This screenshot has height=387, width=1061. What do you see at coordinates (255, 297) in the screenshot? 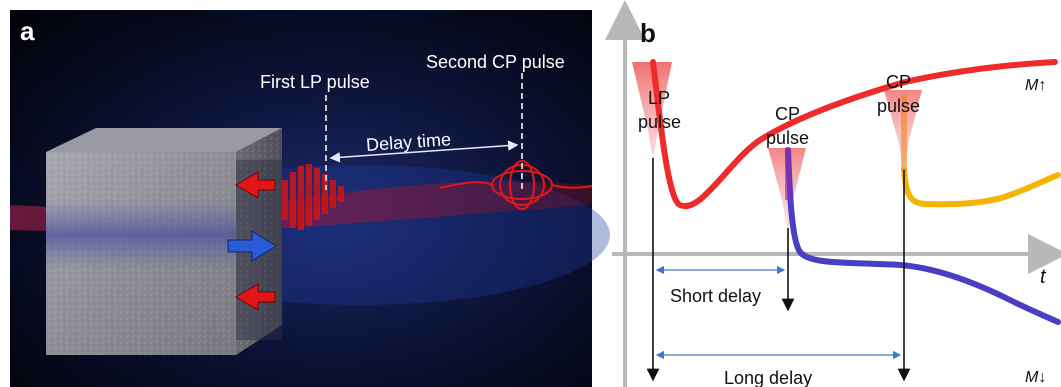
I see `red-arrow-bottom-icon` at bounding box center [255, 297].